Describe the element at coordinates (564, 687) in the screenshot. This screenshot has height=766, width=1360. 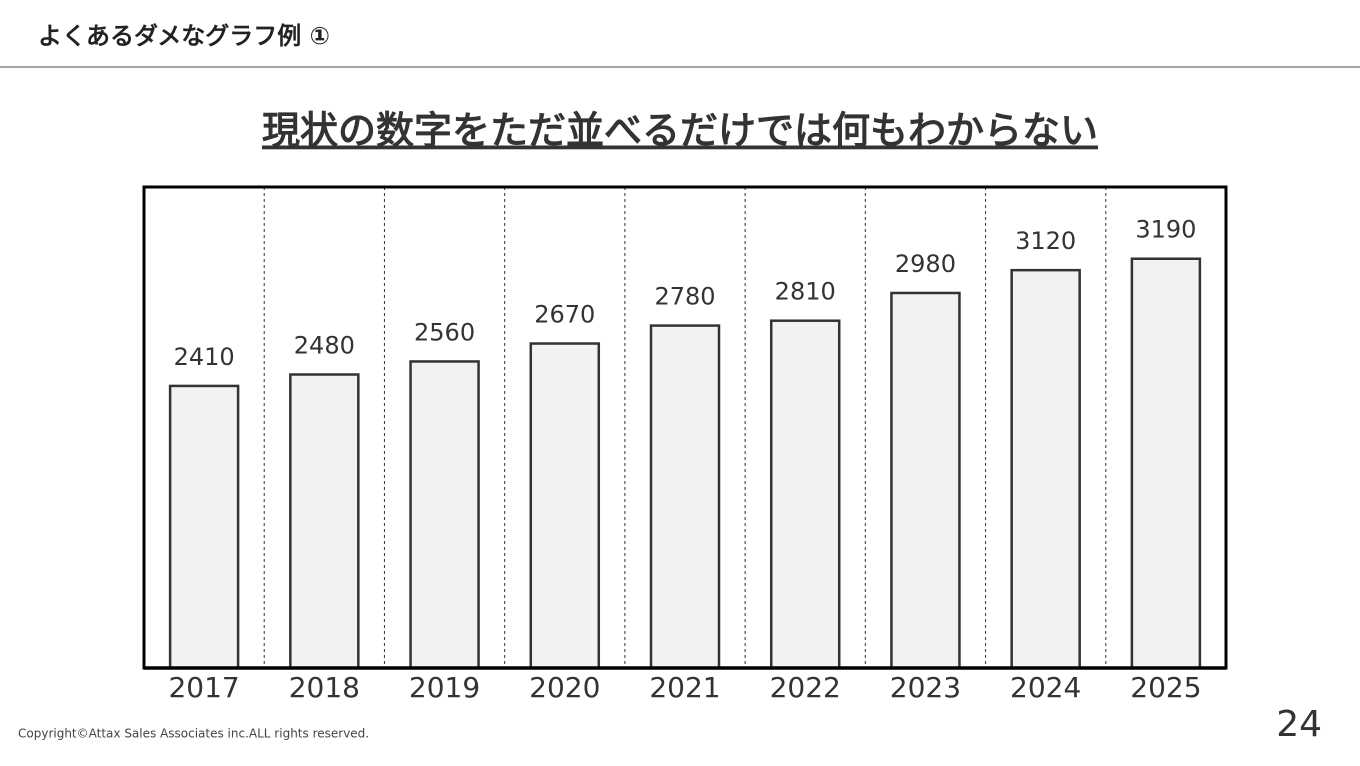
I see `x-tick-label: 2020` at that location.